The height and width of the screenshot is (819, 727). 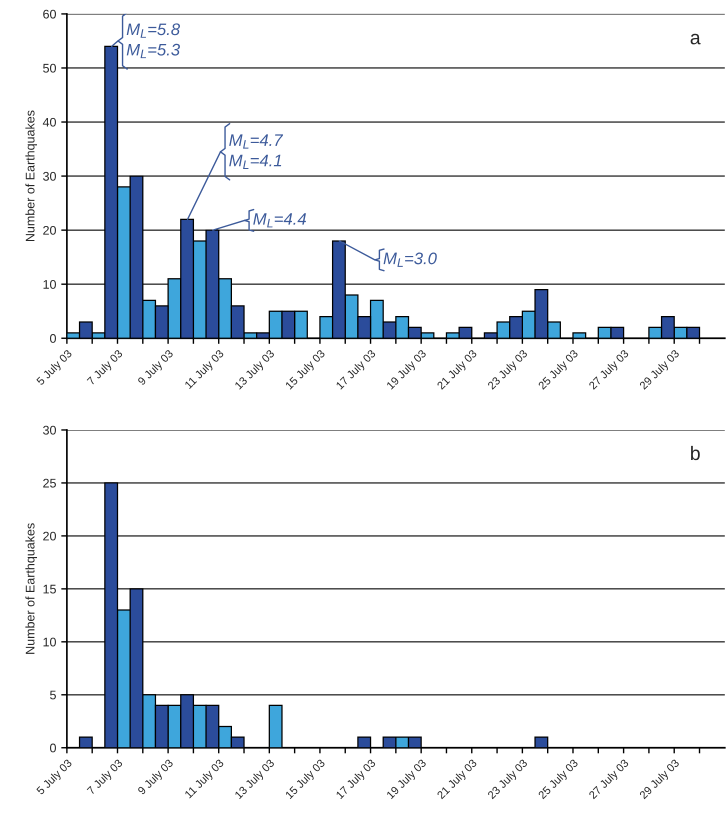 What do you see at coordinates (695, 453) in the screenshot?
I see `annotation: b` at bounding box center [695, 453].